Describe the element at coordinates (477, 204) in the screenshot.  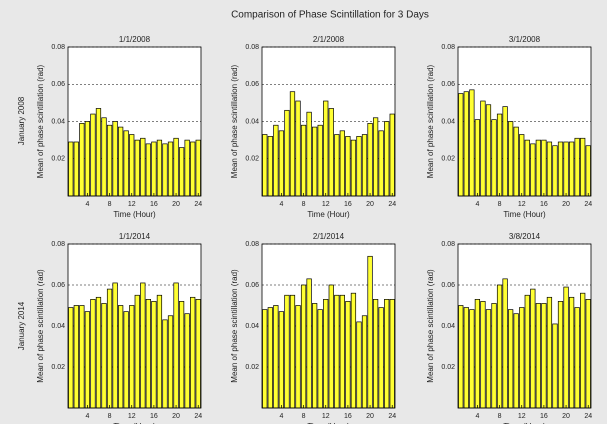
I see `x-tick-label: 4` at that location.